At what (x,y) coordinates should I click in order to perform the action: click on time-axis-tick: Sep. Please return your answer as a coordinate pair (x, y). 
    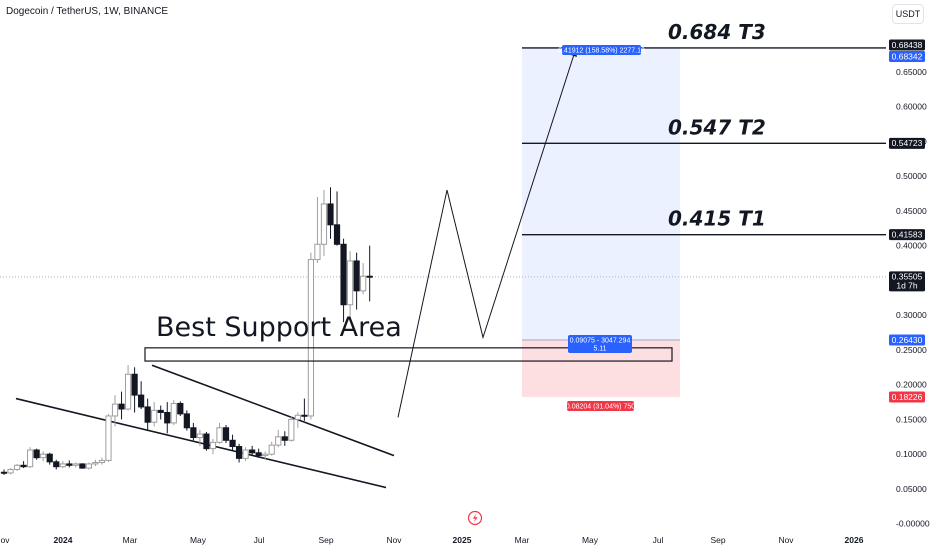
    Looking at the image, I should click on (717, 540).